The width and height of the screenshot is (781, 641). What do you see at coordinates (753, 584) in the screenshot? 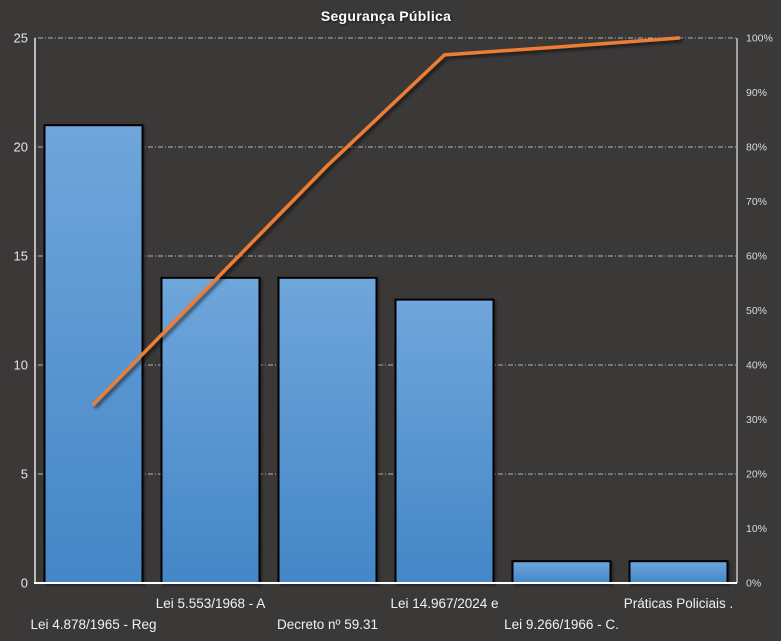
I see `right-axis-tick-label: 0%` at bounding box center [753, 584].